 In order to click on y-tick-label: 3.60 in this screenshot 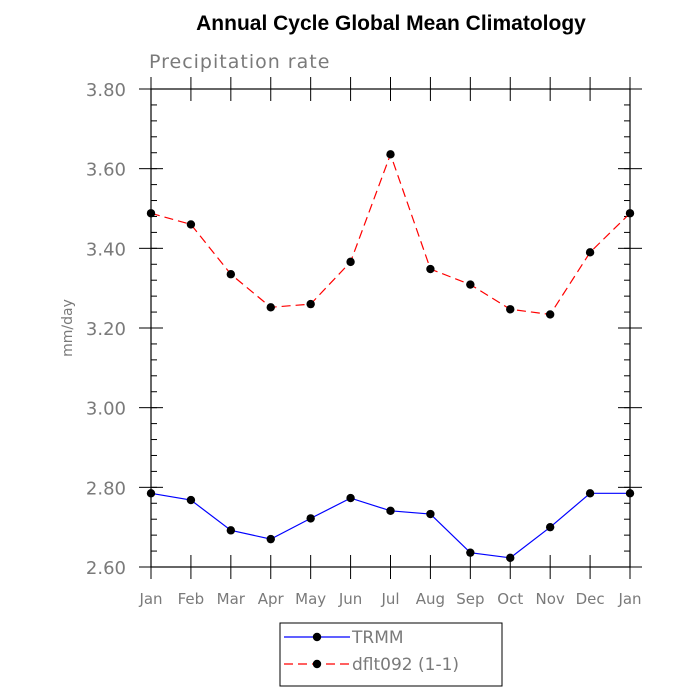, I will do `click(106, 170)`.